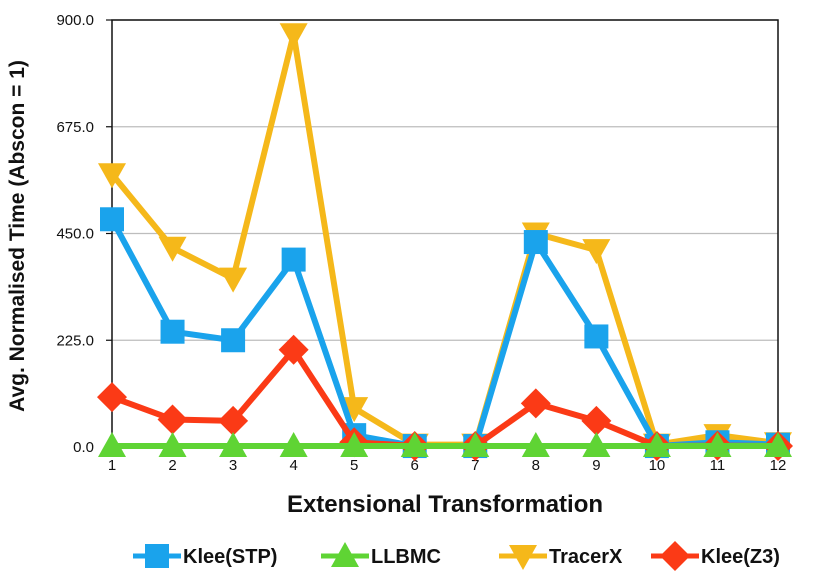  What do you see at coordinates (233, 465) in the screenshot?
I see `x-tick-label: 3` at bounding box center [233, 465].